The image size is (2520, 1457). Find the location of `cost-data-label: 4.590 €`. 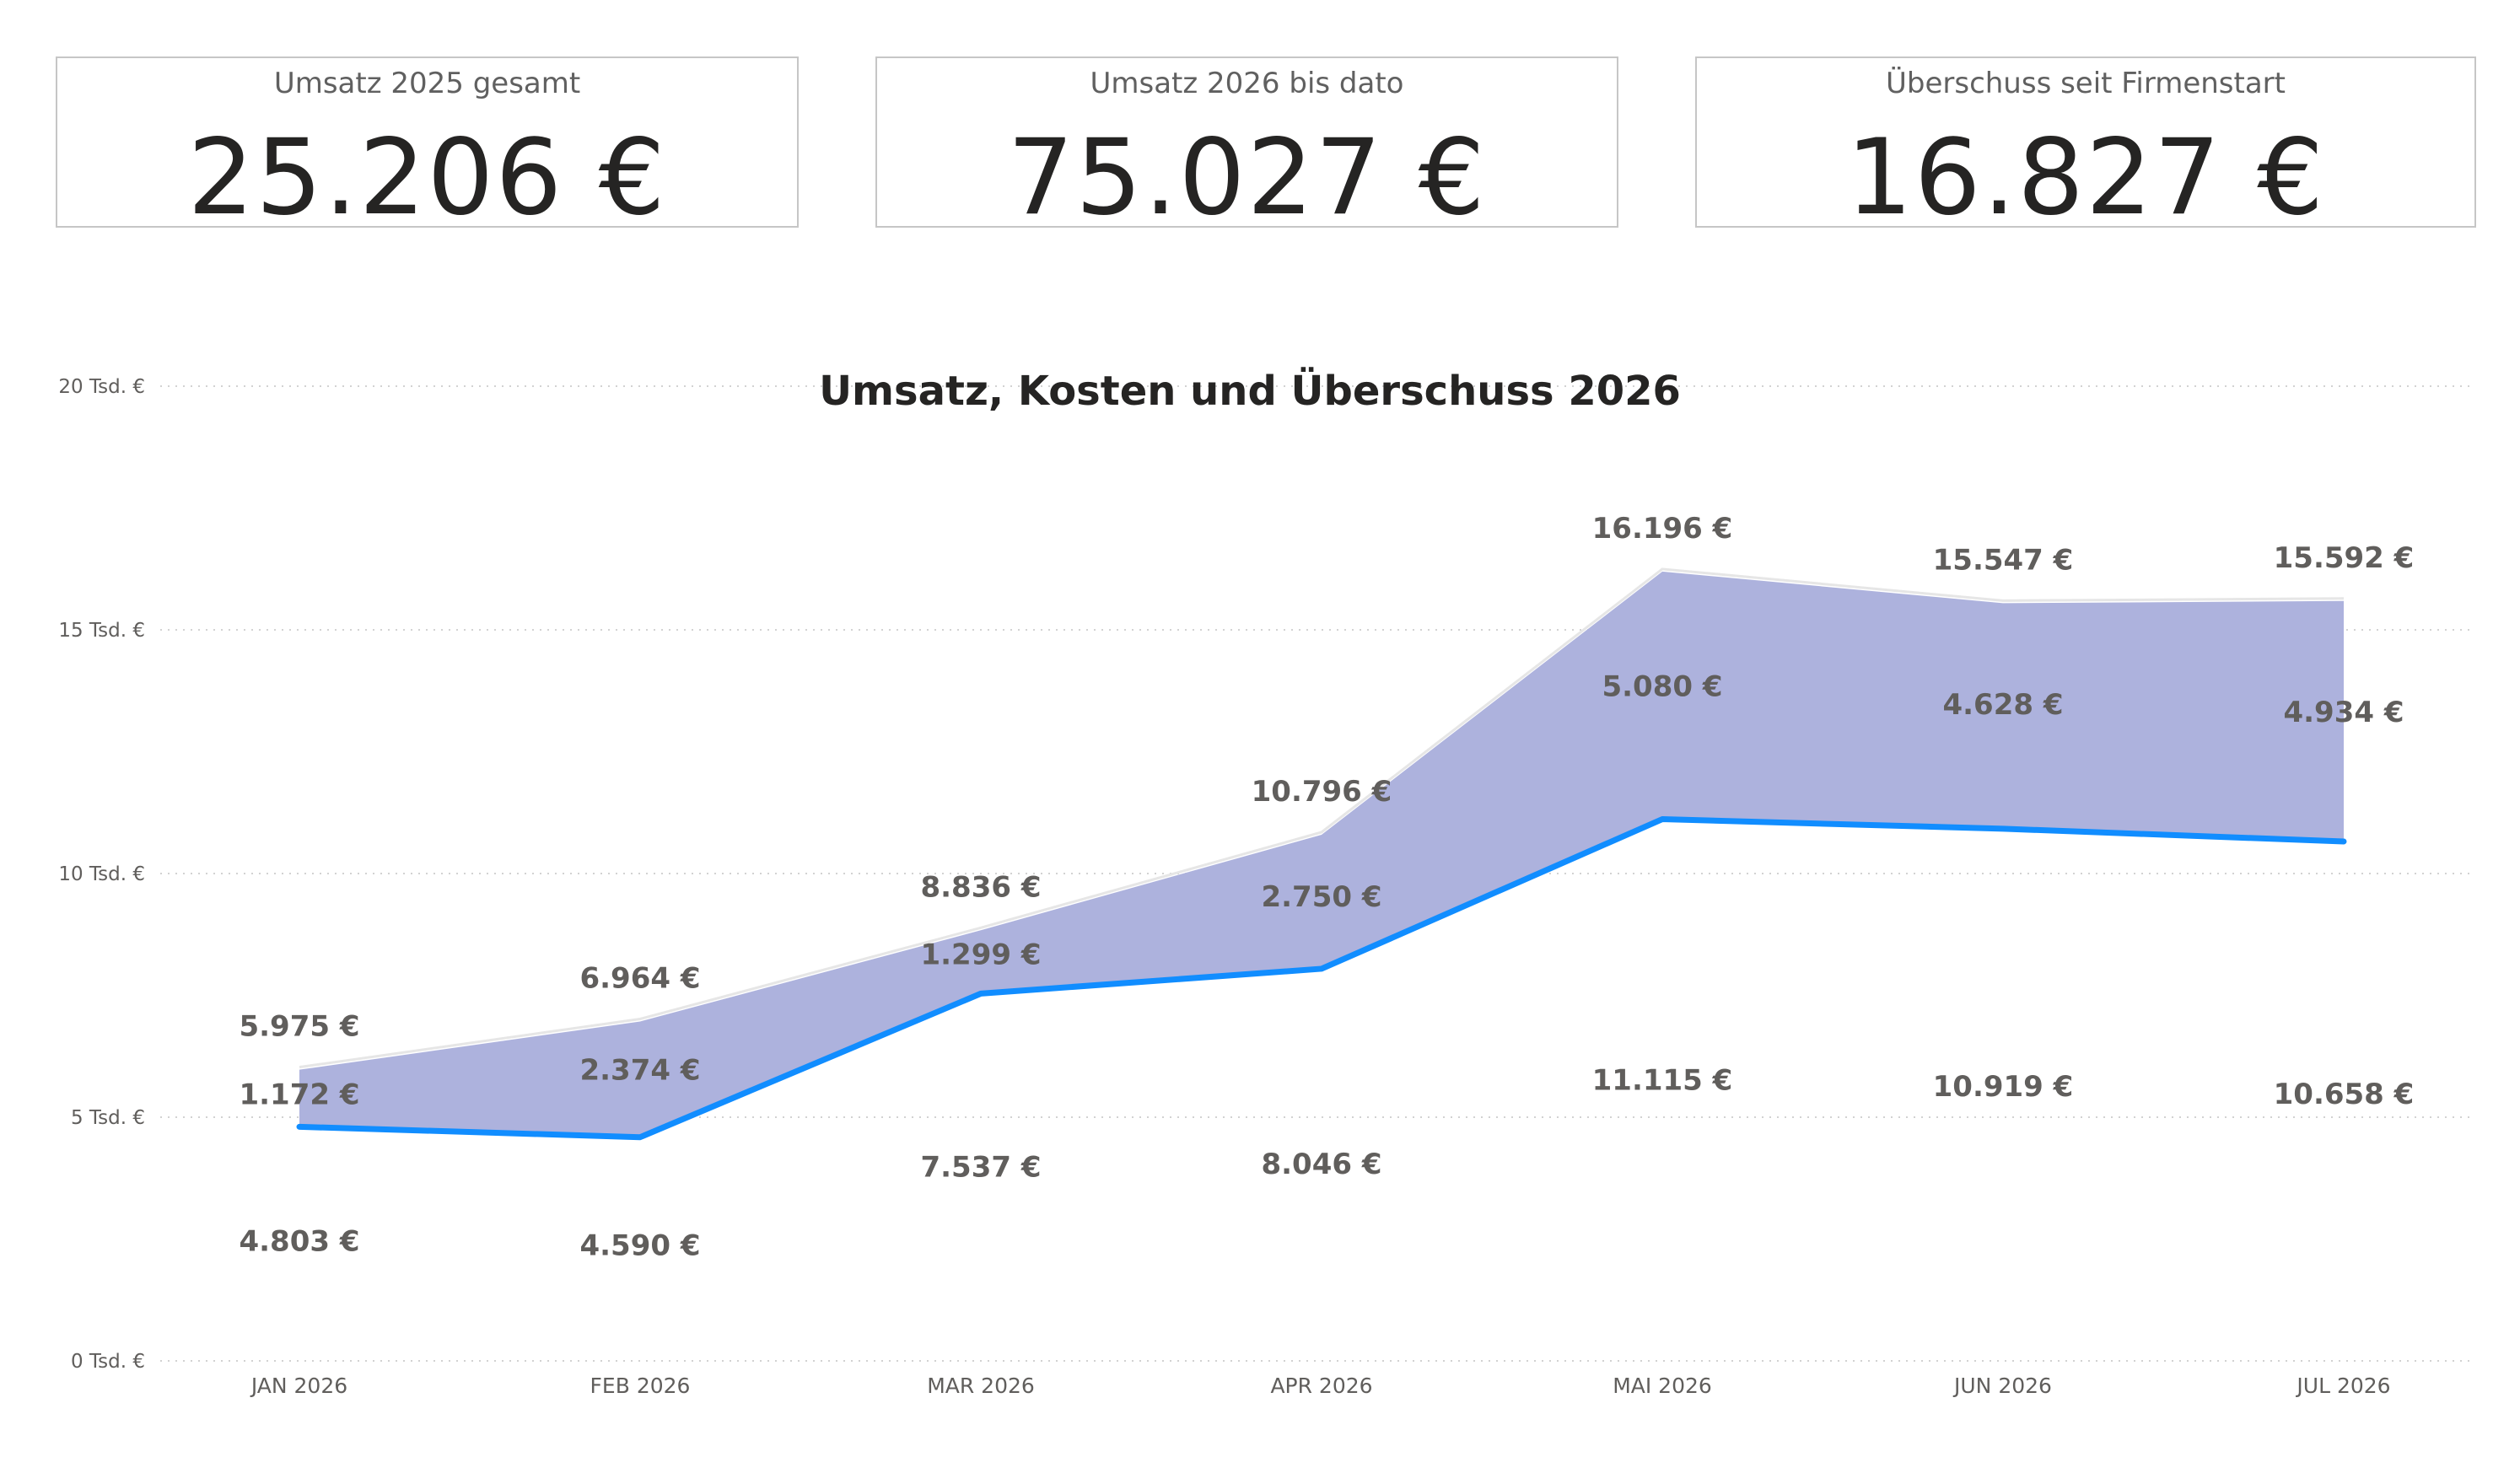

cost-data-label: 4.590 € is located at coordinates (639, 1246).